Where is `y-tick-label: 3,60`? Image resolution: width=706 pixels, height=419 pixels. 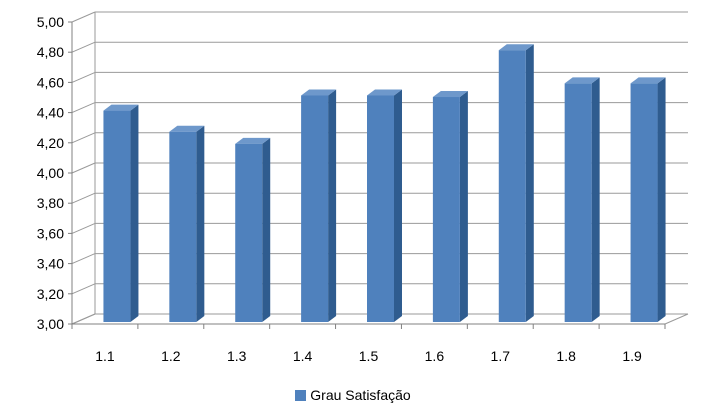
y-tick-label: 3,60 is located at coordinates (50, 233).